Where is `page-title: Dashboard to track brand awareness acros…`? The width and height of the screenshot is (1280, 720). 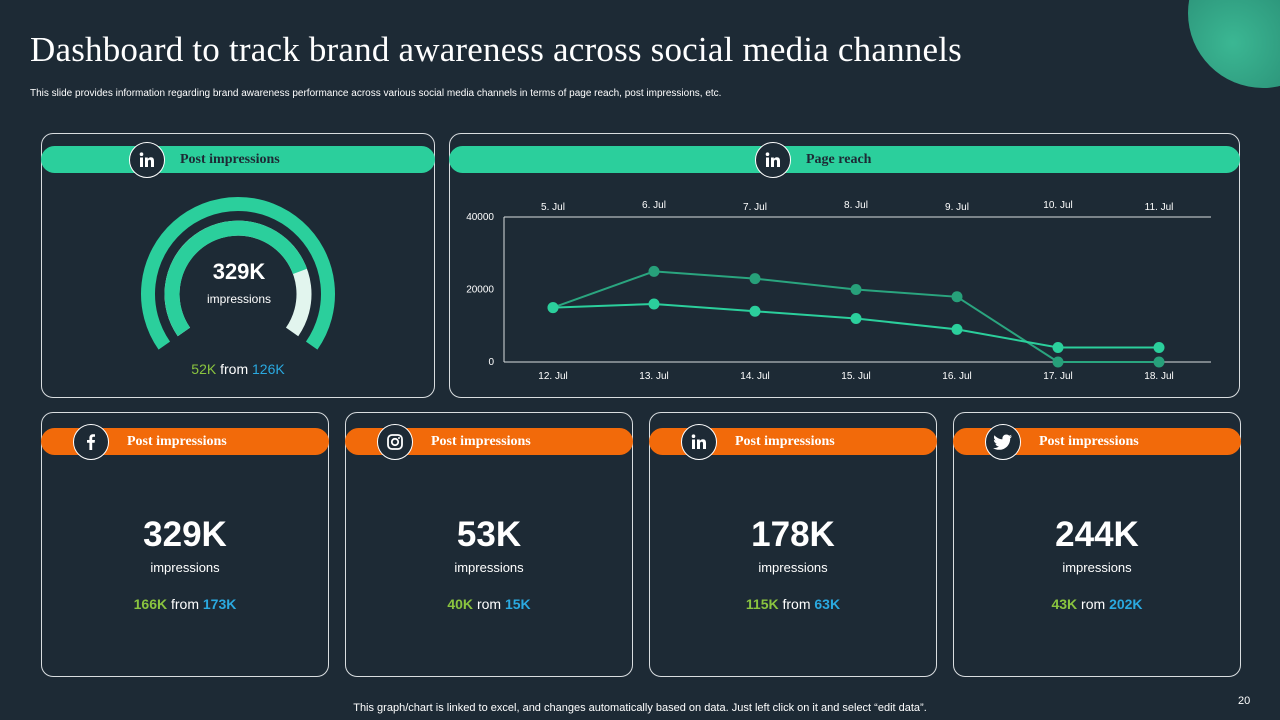
page-title: Dashboard to track brand awareness acros… is located at coordinates (496, 49).